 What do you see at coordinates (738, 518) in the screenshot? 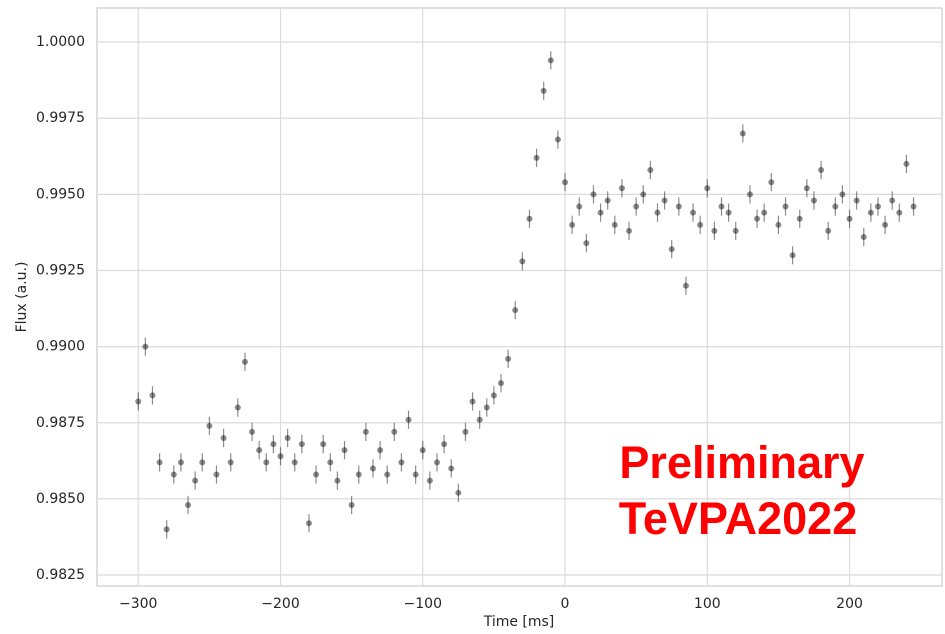
I see `annotation: TeVPA2022` at bounding box center [738, 518].